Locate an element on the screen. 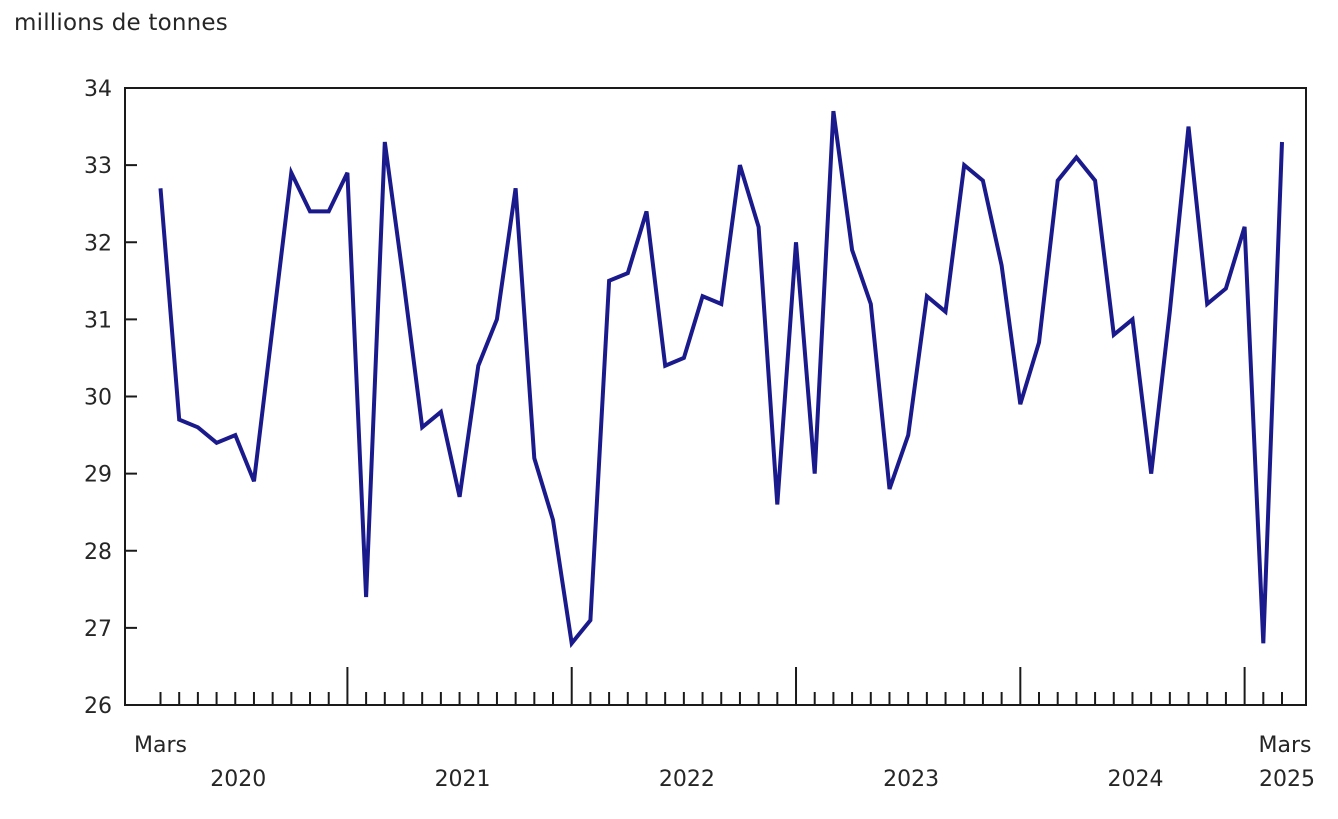 This screenshot has width=1338, height=819. y-axis-label: 30 is located at coordinates (98, 398).